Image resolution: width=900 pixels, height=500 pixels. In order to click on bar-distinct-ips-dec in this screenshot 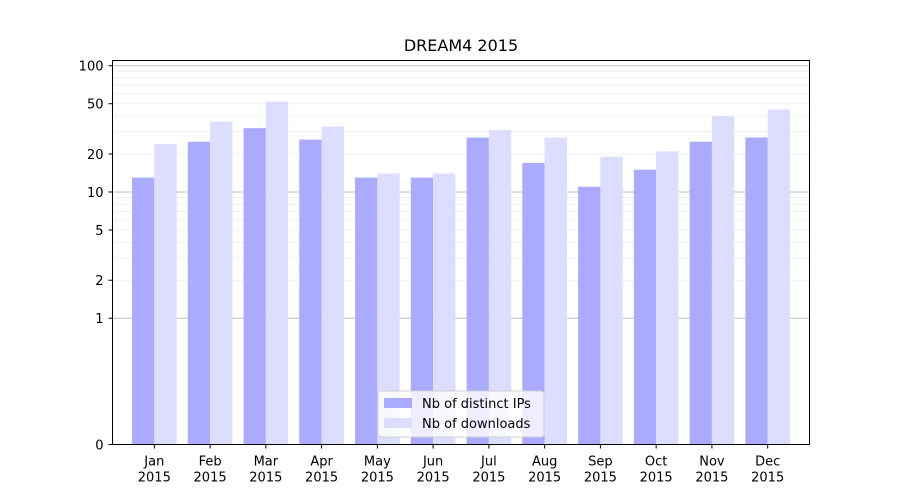, I will do `click(756, 291)`.